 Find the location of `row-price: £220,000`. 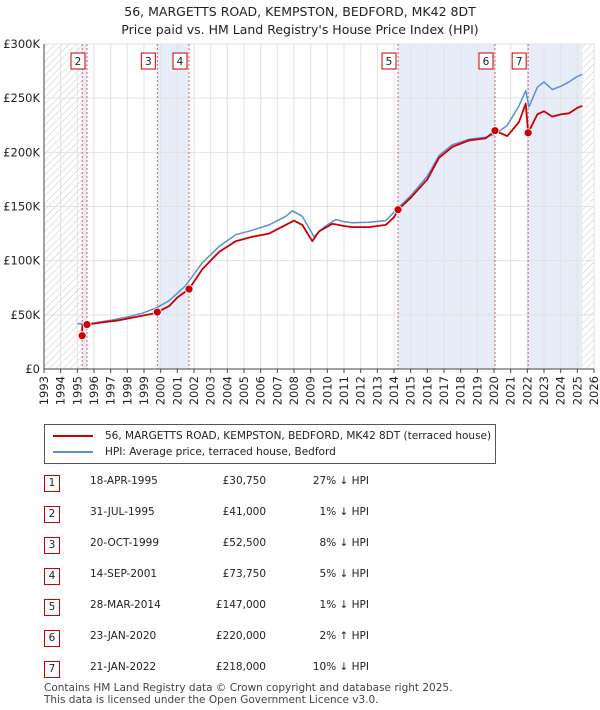

row-price: £220,000 is located at coordinates (240, 636).